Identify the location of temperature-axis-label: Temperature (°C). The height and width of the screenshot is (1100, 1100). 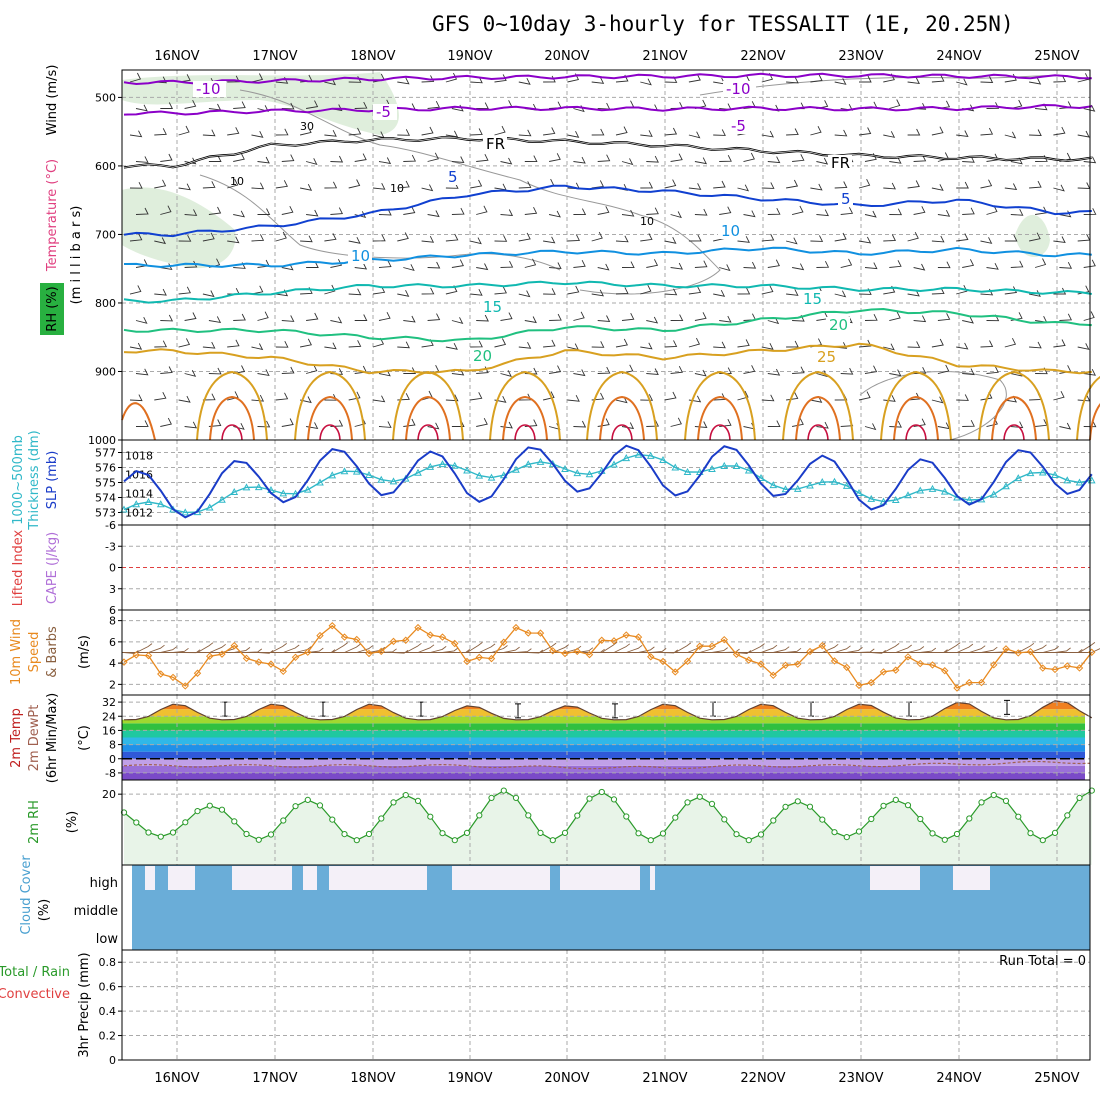
(52, 215).